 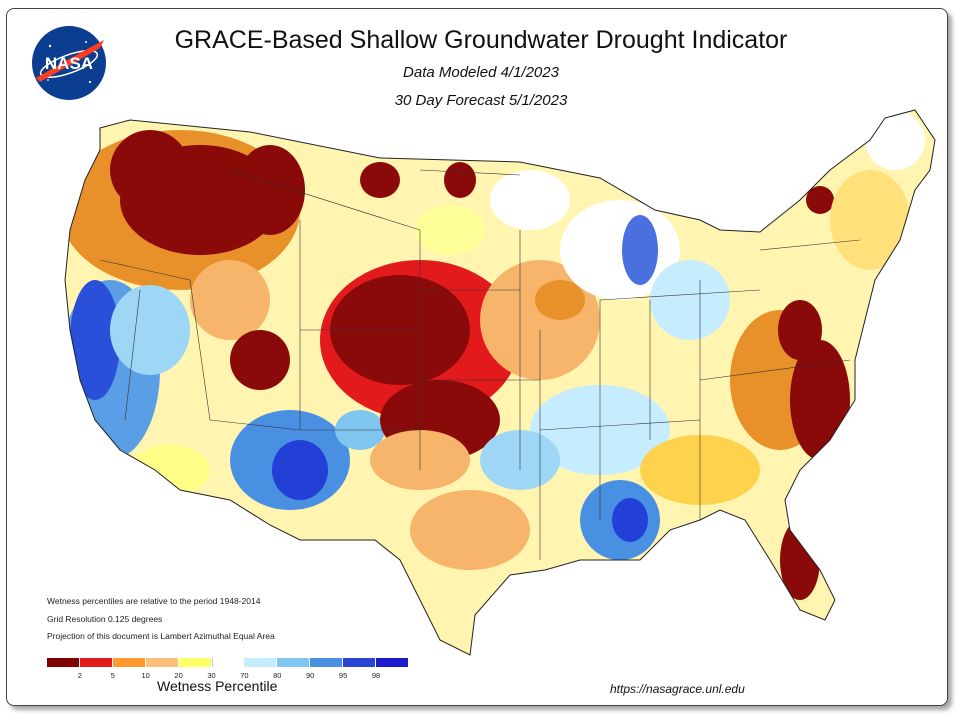 What do you see at coordinates (677, 689) in the screenshot?
I see `source-url: https://nasagrace.unl.edu` at bounding box center [677, 689].